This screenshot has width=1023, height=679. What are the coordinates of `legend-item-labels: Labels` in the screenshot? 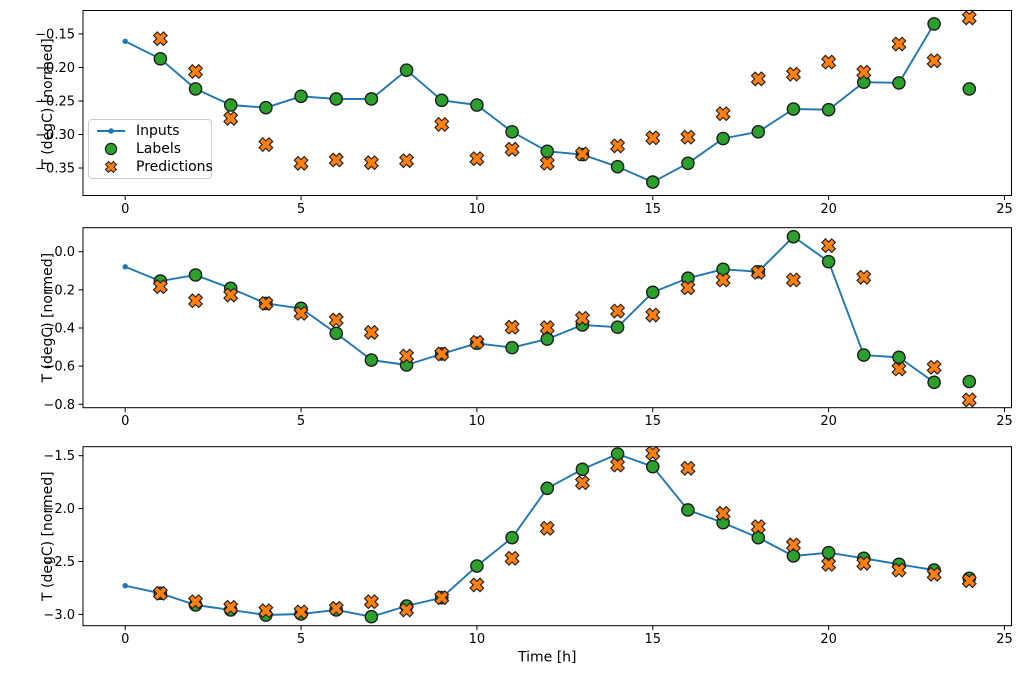 It's located at (153, 149).